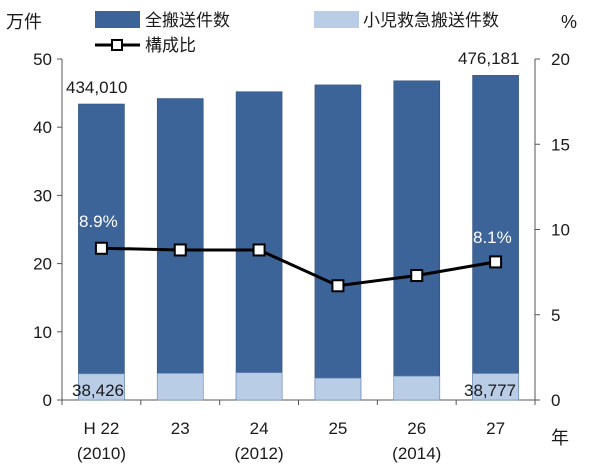 Image resolution: width=591 pixels, height=473 pixels. Describe the element at coordinates (47, 400) in the screenshot. I see `left-tick-label: 0` at that location.